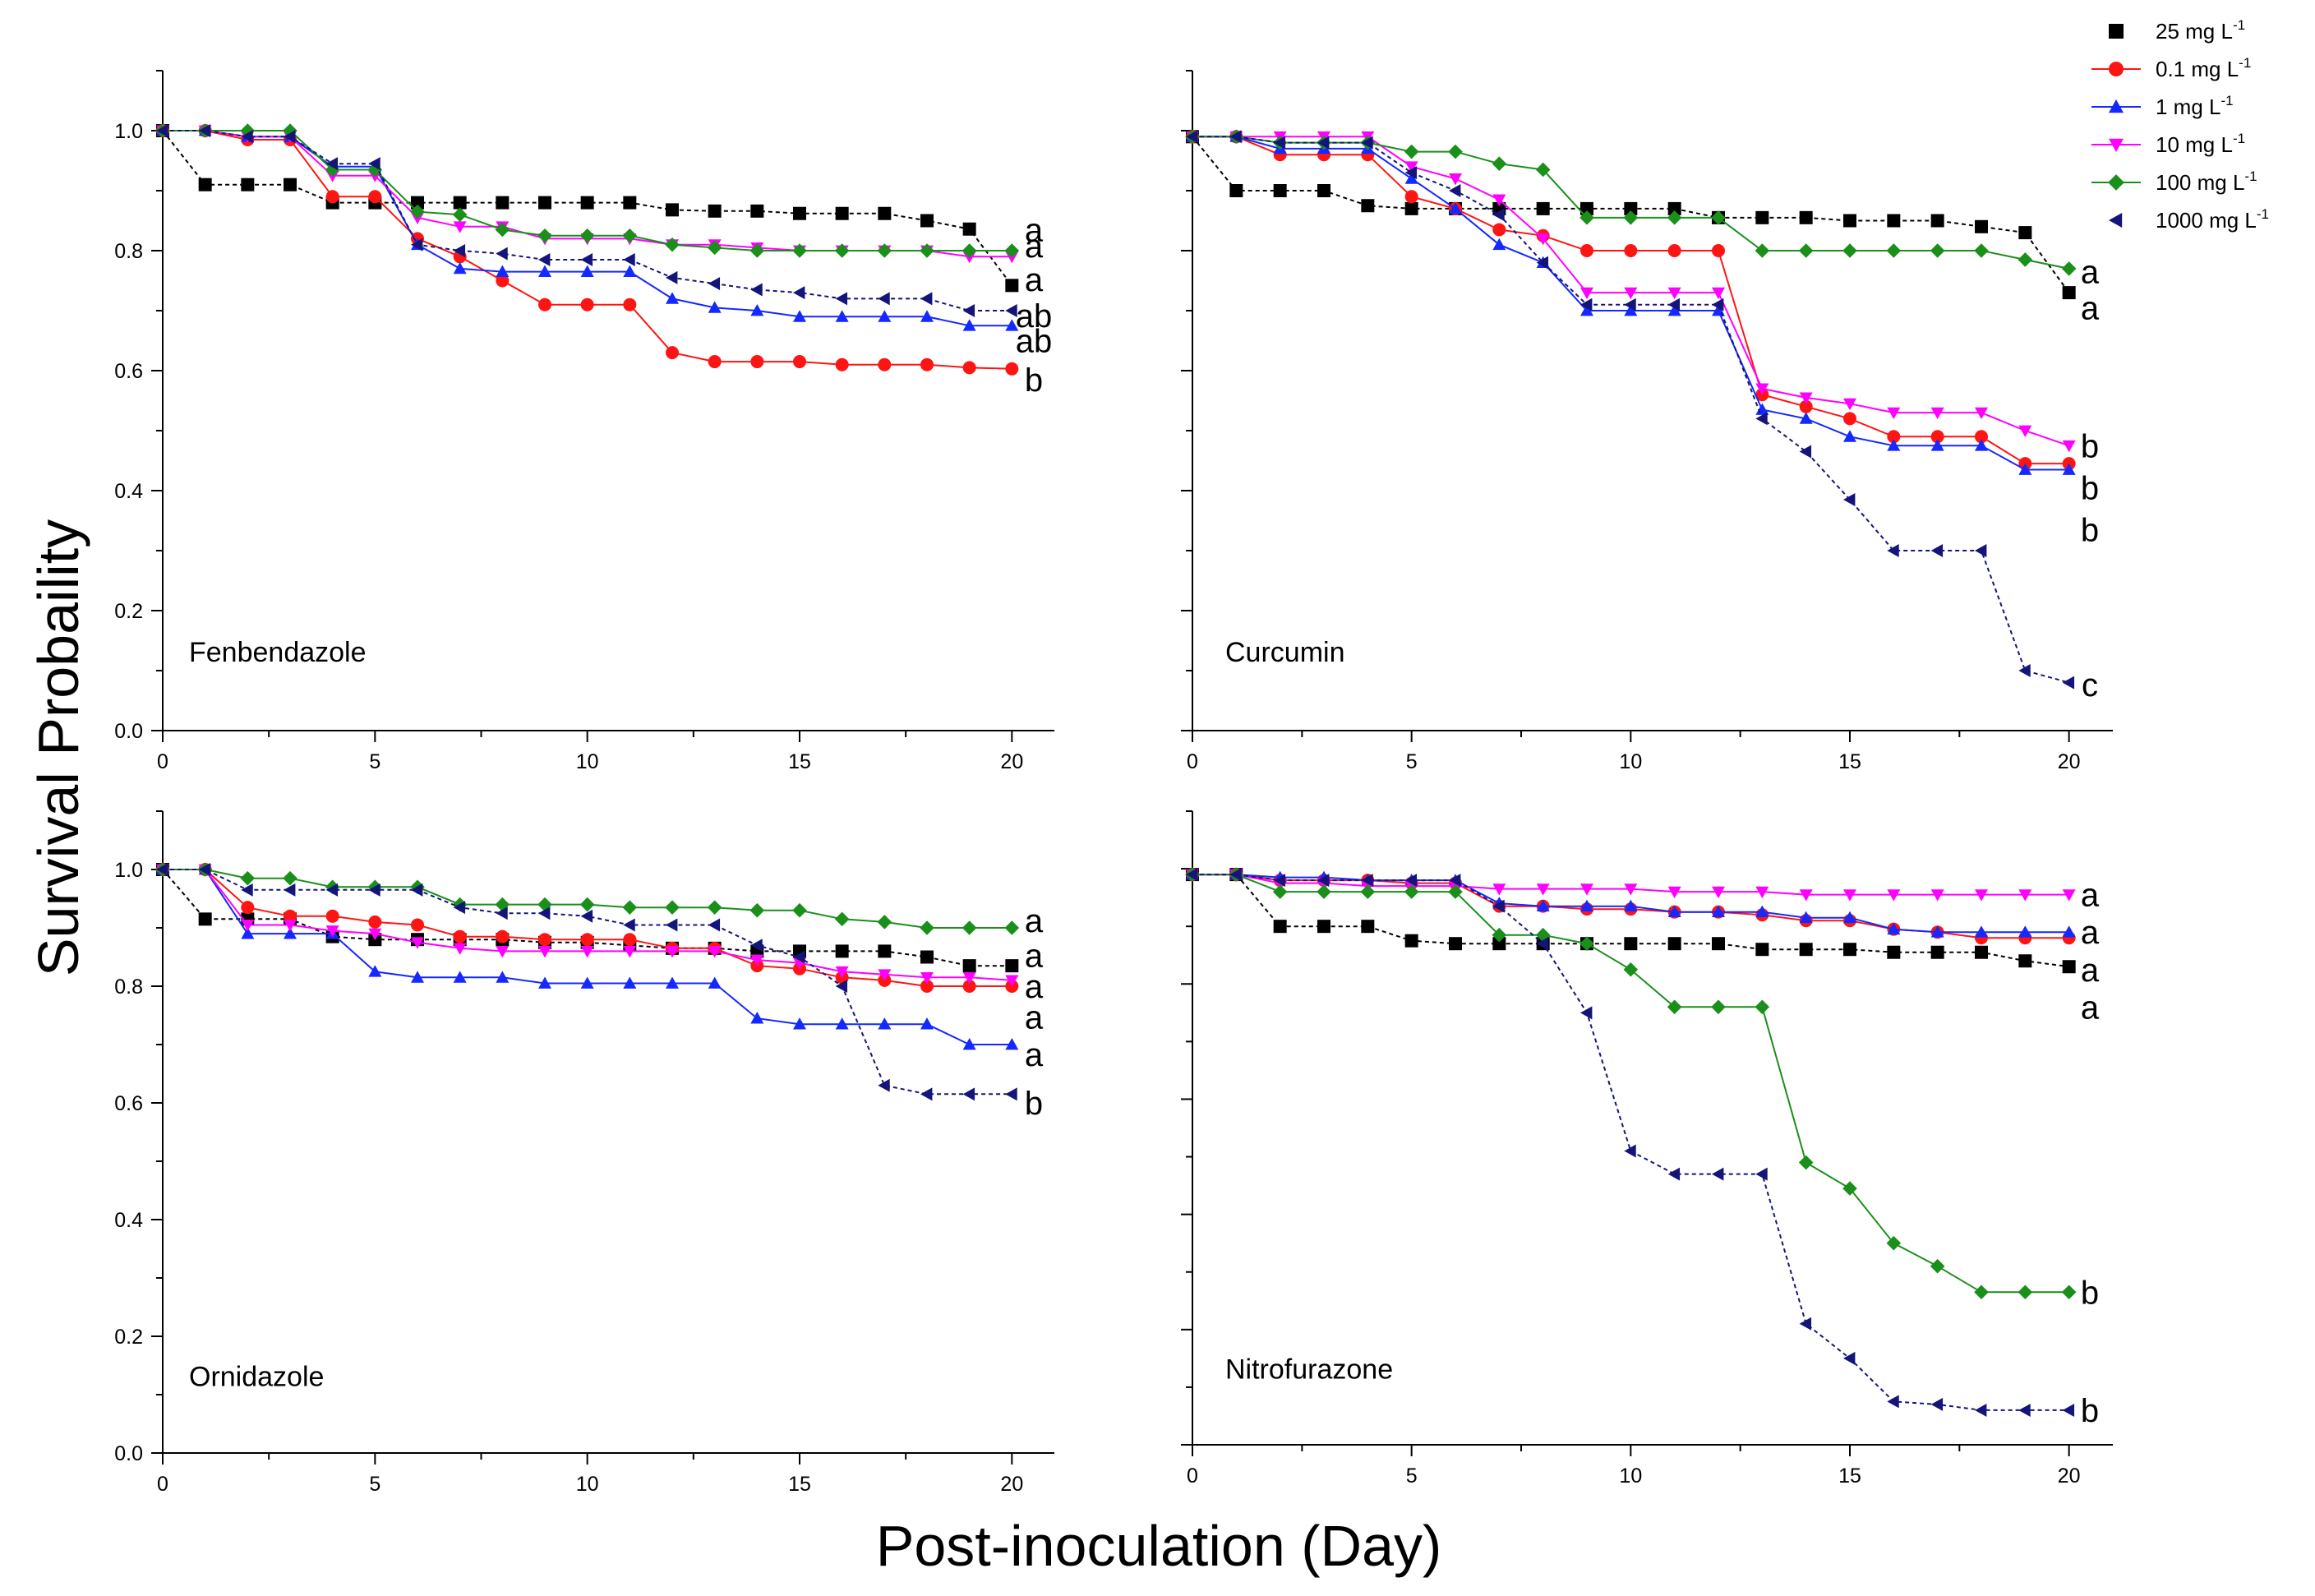 Image resolution: width=2315 pixels, height=1596 pixels. Describe the element at coordinates (799, 1484) in the screenshot. I see `x-tick-label: 15` at that location.